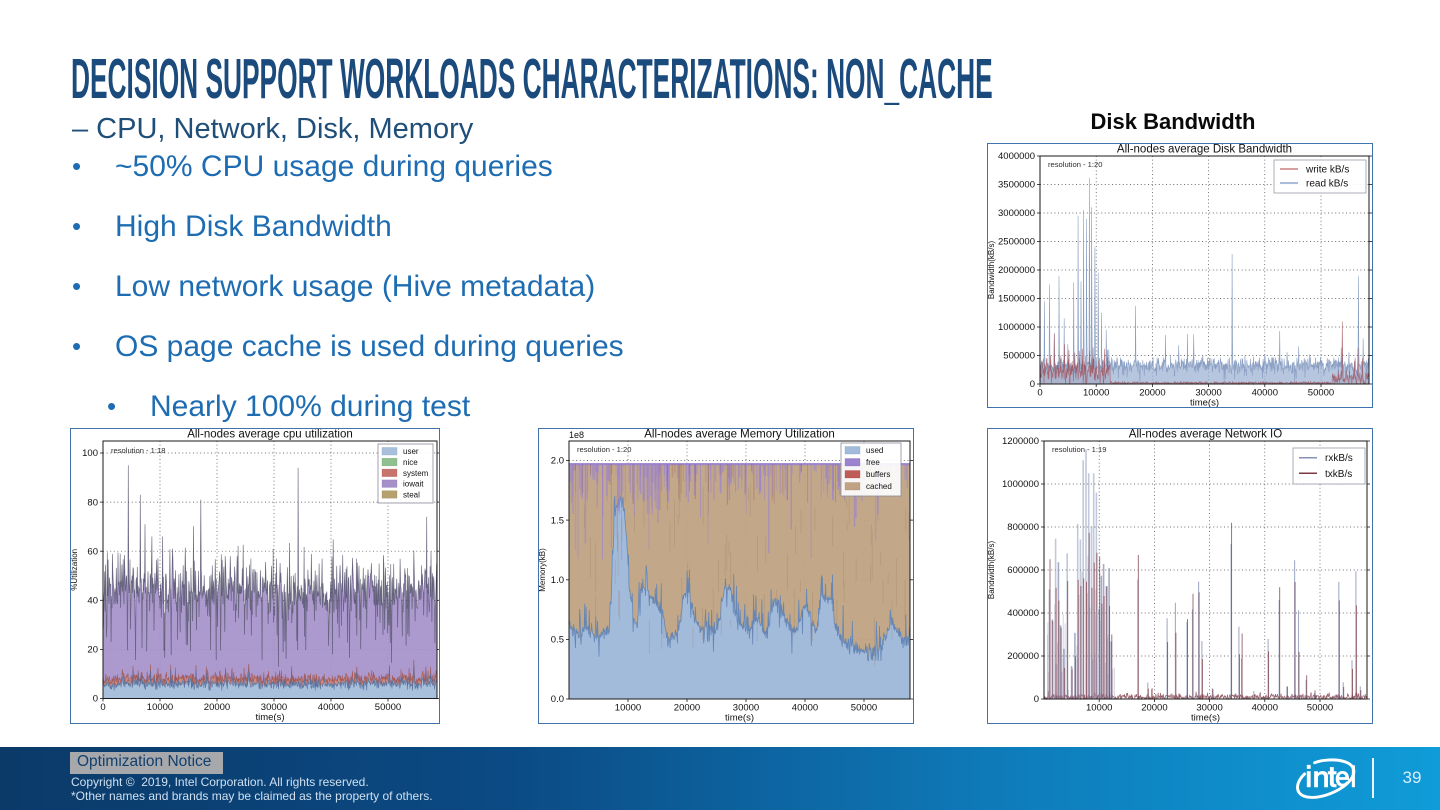  I want to click on svg-text: 3000000, so click(1016, 213).